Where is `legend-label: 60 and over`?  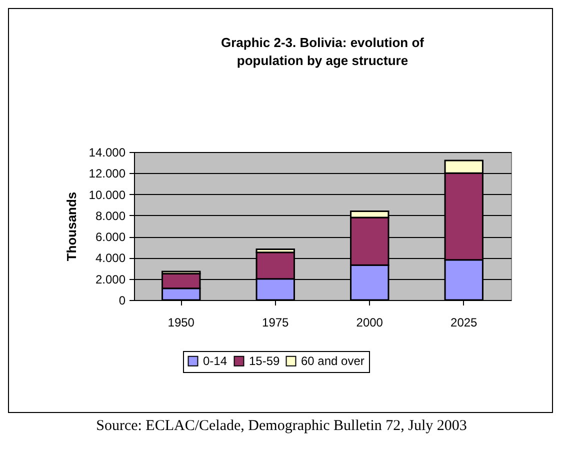 legend-label: 60 and over is located at coordinates (332, 361).